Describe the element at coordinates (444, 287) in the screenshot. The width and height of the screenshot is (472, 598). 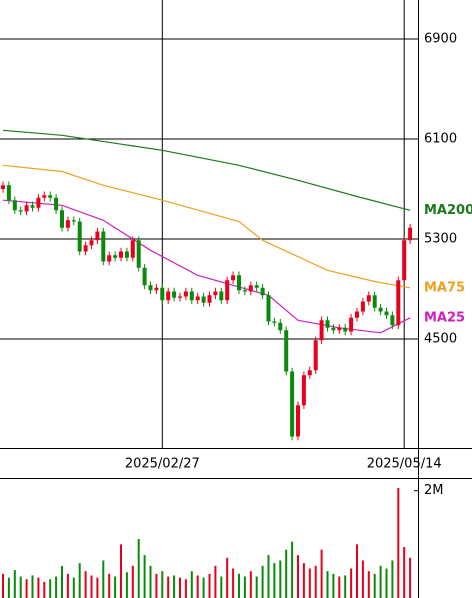
I see `legend-label: MA75` at that location.